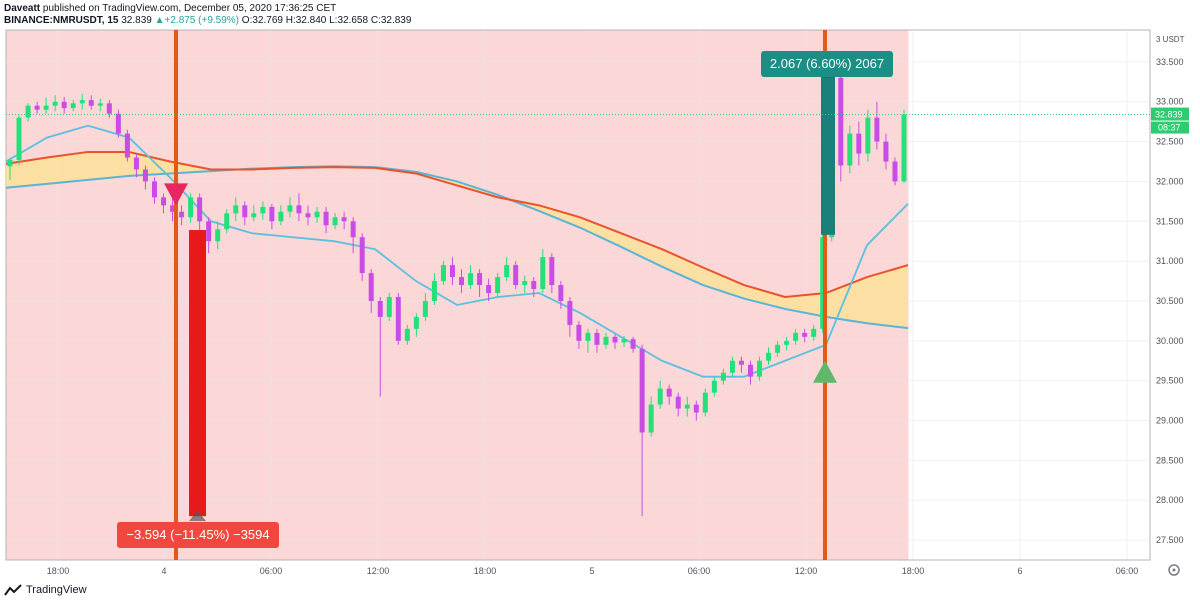 This screenshot has height=604, width=1200. Describe the element at coordinates (136, 20) in the screenshot. I see `last-price: 32.839` at that location.